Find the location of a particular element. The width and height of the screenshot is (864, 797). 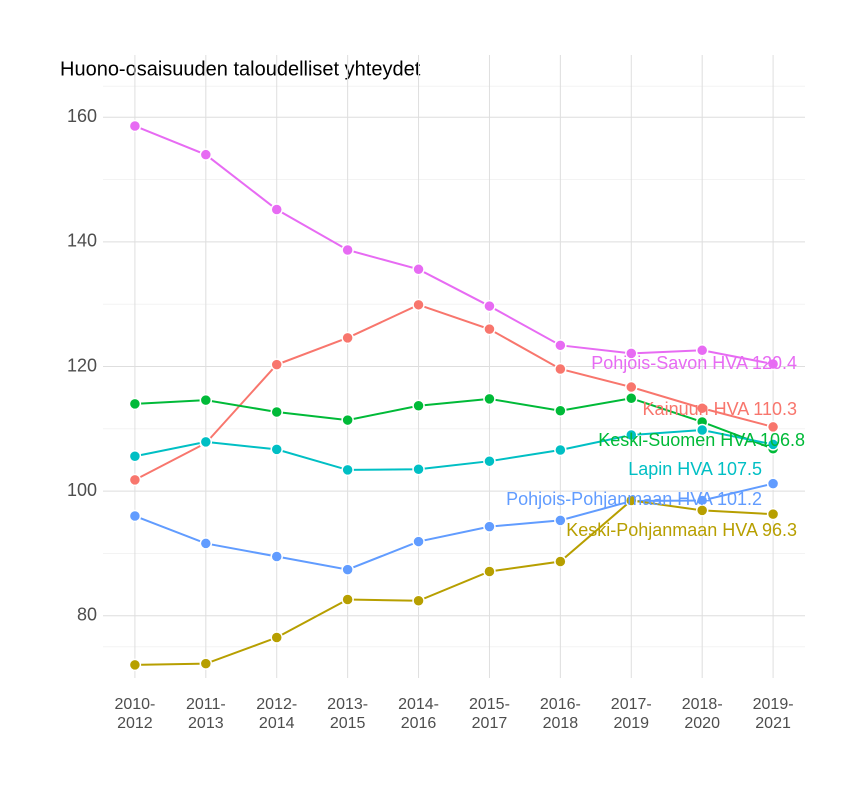

series-label: Keski-Suomen HVA 106.8 is located at coordinates (701, 440).